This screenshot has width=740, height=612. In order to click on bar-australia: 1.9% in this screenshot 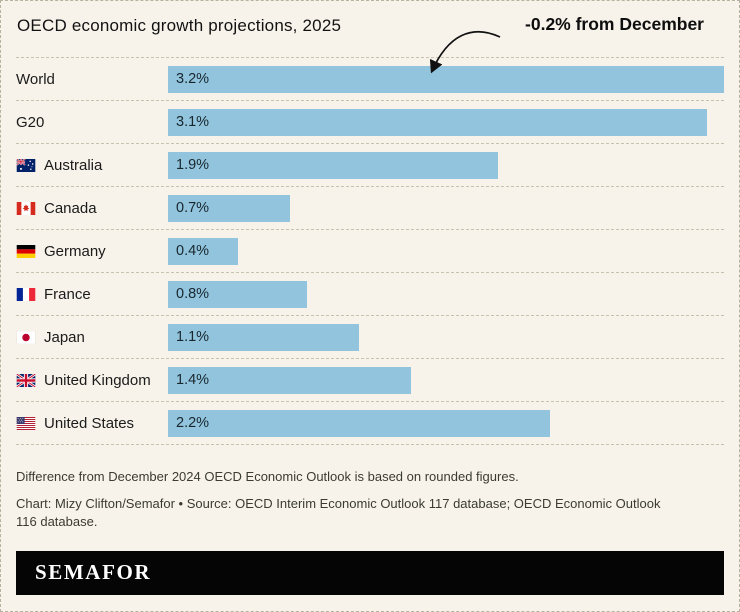, I will do `click(333, 165)`.